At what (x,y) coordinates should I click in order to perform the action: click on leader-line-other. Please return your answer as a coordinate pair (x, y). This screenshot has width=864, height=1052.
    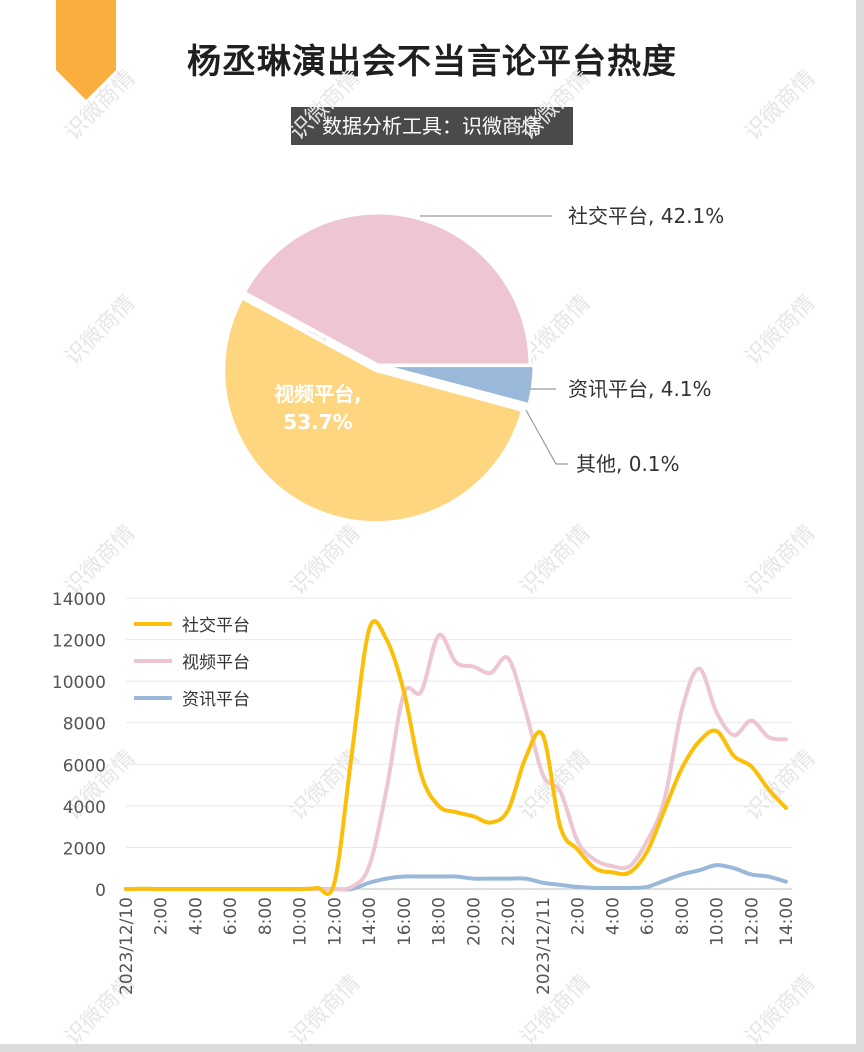
    Looking at the image, I should click on (546, 437).